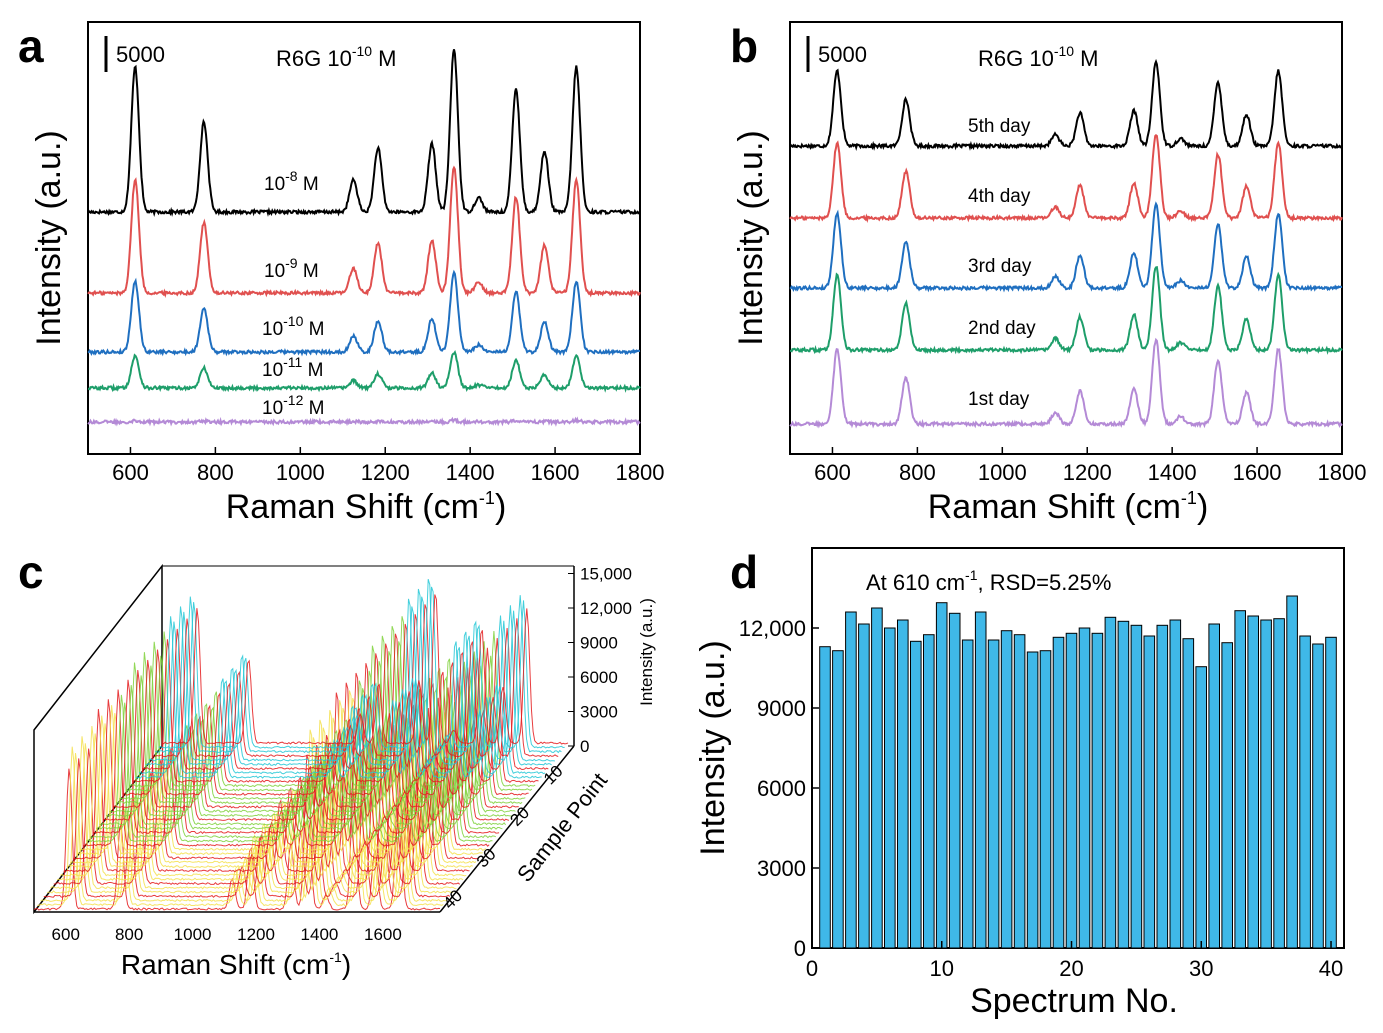 This screenshot has height=1033, width=1383. What do you see at coordinates (599, 677) in the screenshot?
I see `panel-c-ytick-label: 6000` at bounding box center [599, 677].